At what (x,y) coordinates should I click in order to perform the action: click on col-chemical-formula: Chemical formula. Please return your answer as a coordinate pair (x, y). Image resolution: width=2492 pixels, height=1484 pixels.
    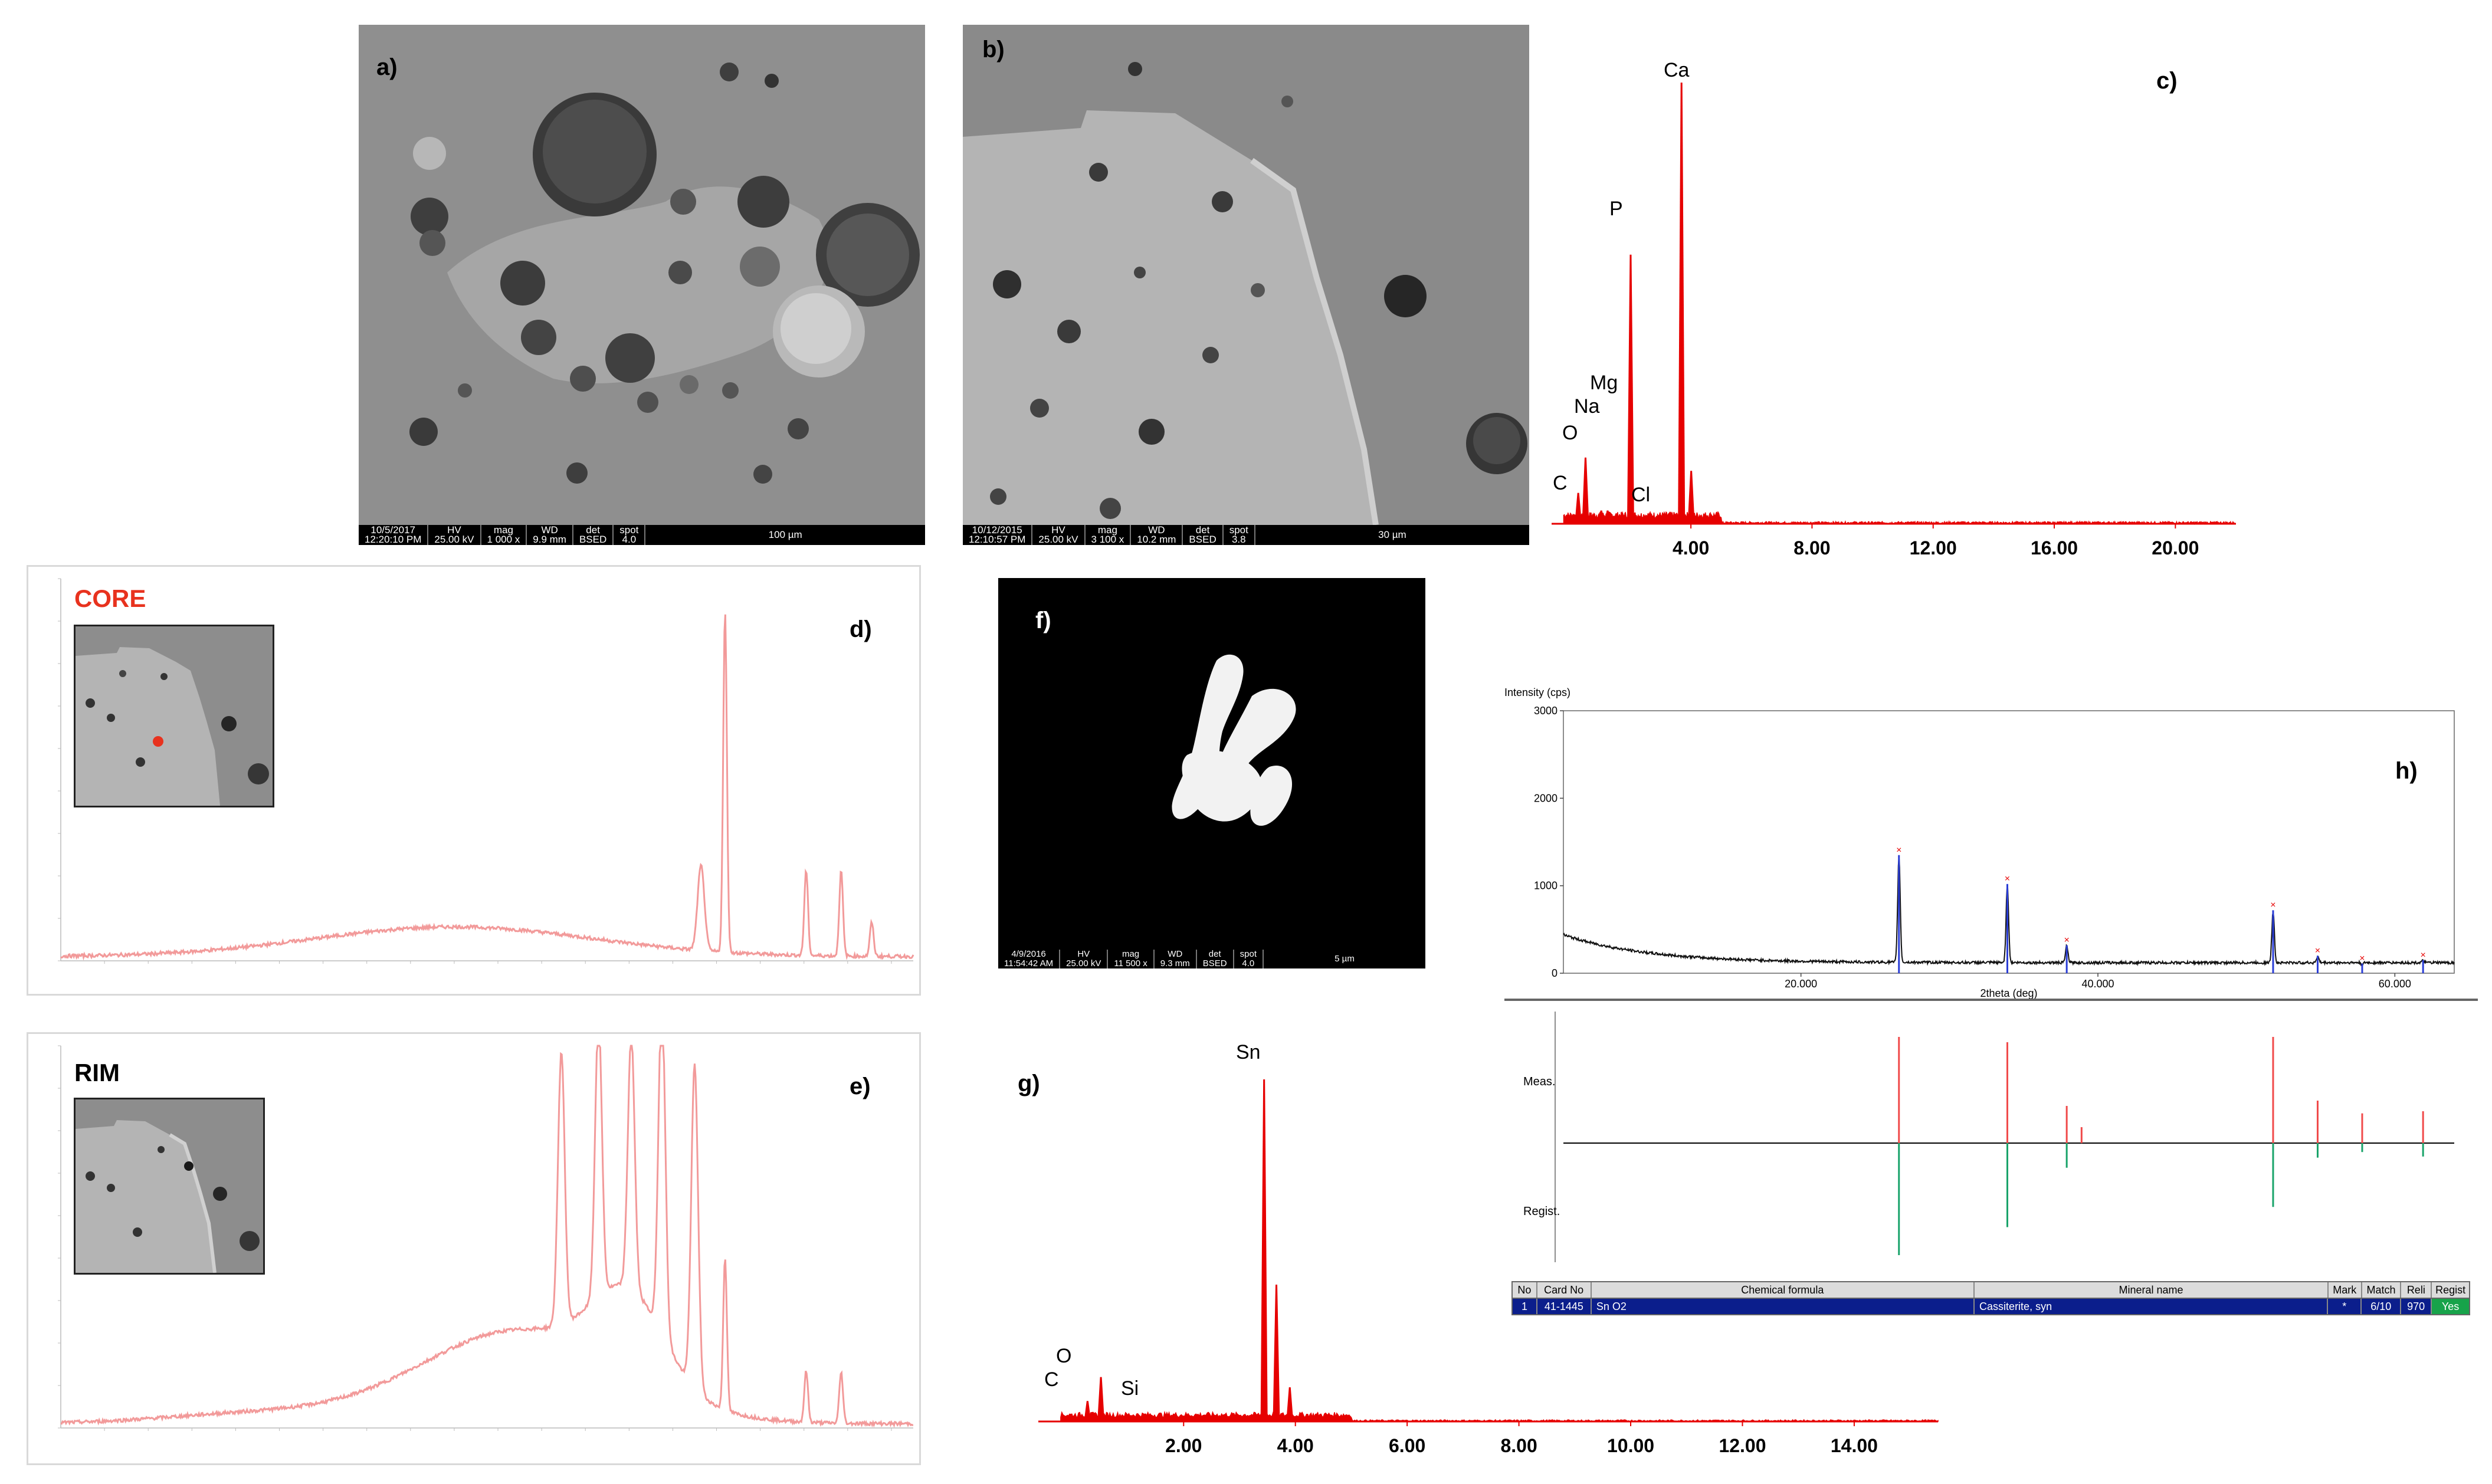
    Looking at the image, I should click on (1784, 1290).